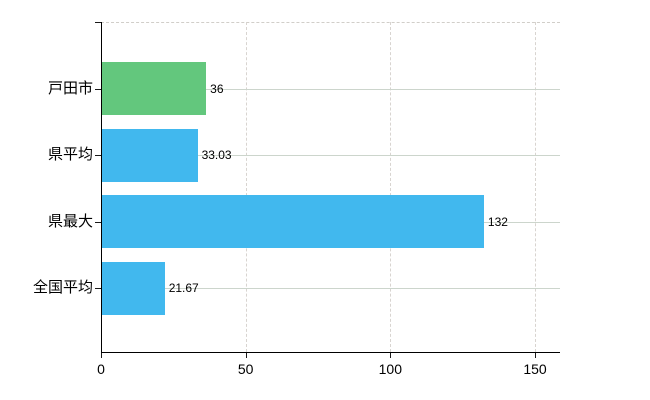  Describe the element at coordinates (70, 221) in the screenshot. I see `category-label: 県最大` at that location.